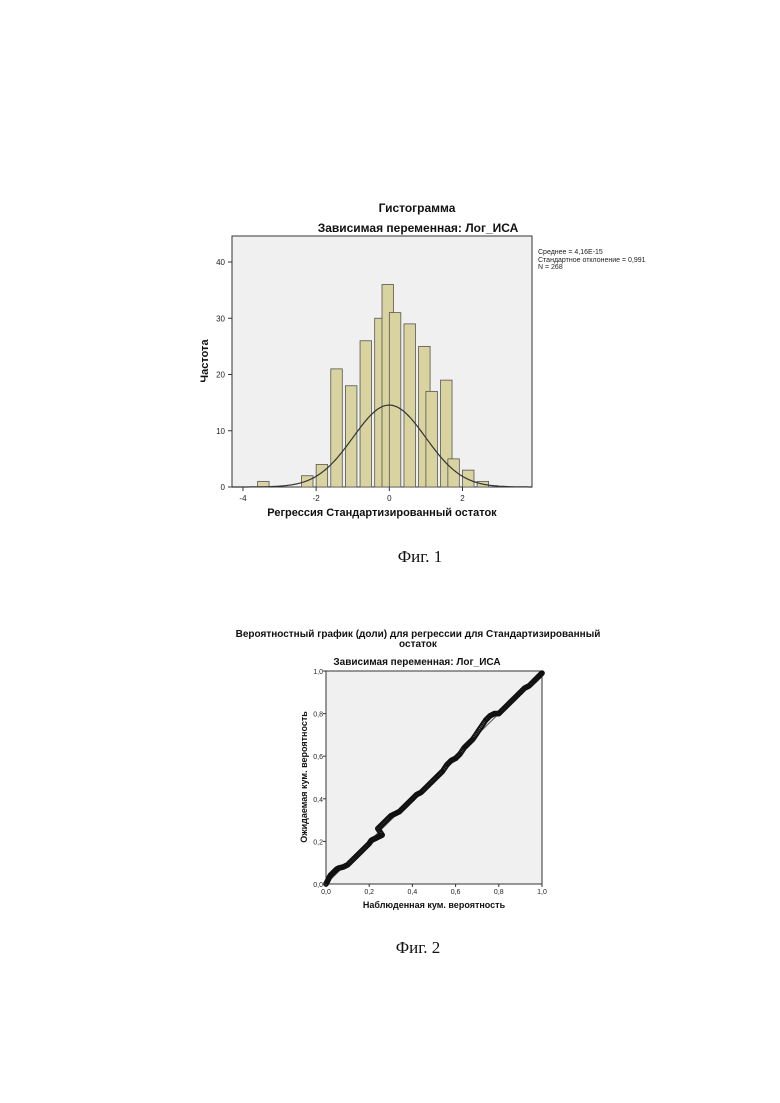 The height and width of the screenshot is (1103, 780). What do you see at coordinates (499, 892) in the screenshot?
I see `pp-x-tick-label: 0,8` at bounding box center [499, 892].